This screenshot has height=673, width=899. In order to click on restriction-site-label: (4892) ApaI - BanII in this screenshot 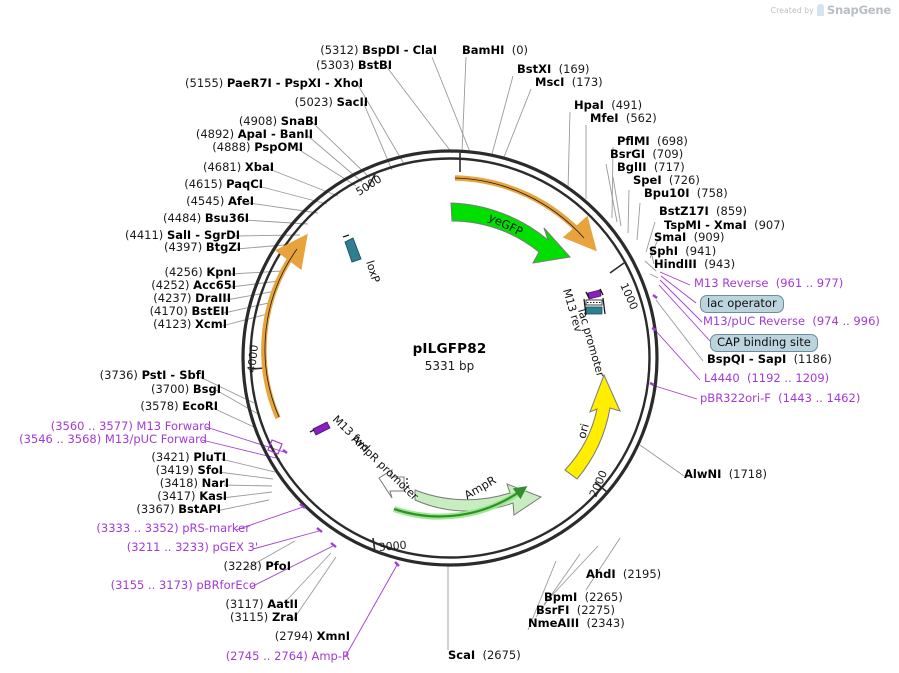, I will do `click(254, 134)`.